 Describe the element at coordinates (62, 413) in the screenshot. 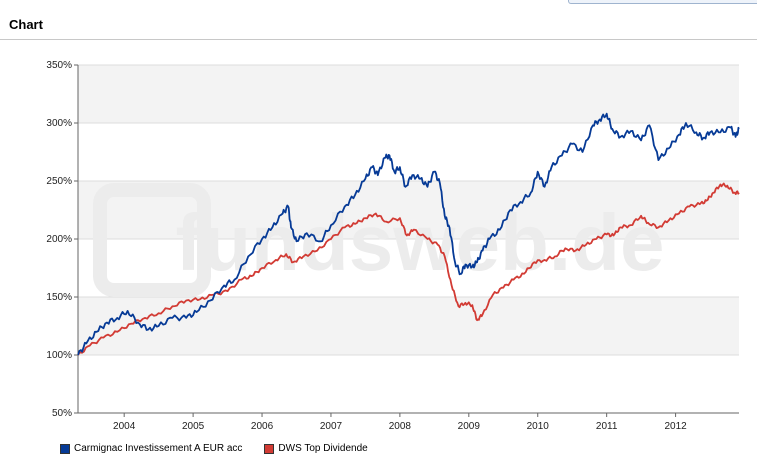

I see `y-tick-label: 50%` at that location.